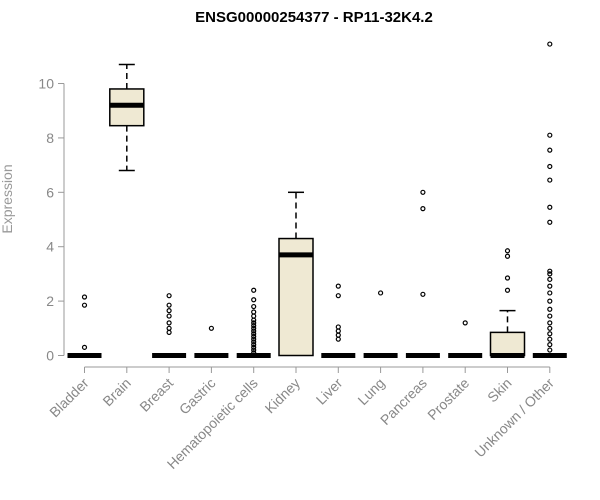  Describe the element at coordinates (338, 320) in the screenshot. I see `box-liver` at that location.